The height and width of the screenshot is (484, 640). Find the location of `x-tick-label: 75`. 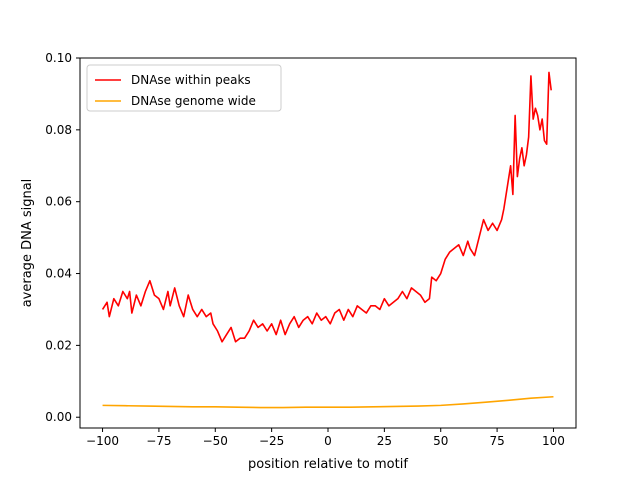

x-tick-label: 75 is located at coordinates (496, 441).